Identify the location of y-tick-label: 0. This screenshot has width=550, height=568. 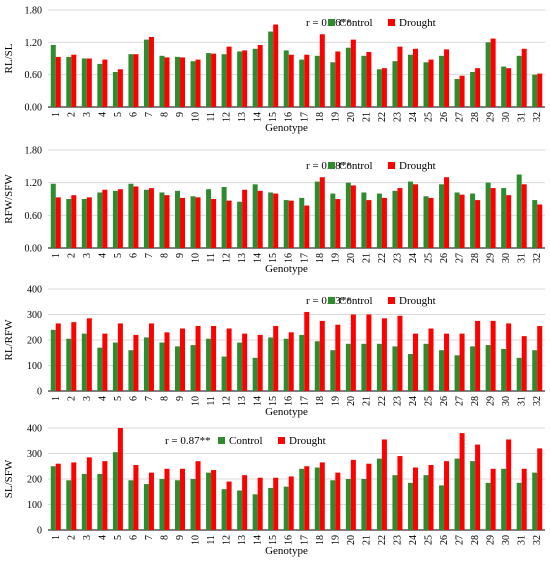
(39, 392).